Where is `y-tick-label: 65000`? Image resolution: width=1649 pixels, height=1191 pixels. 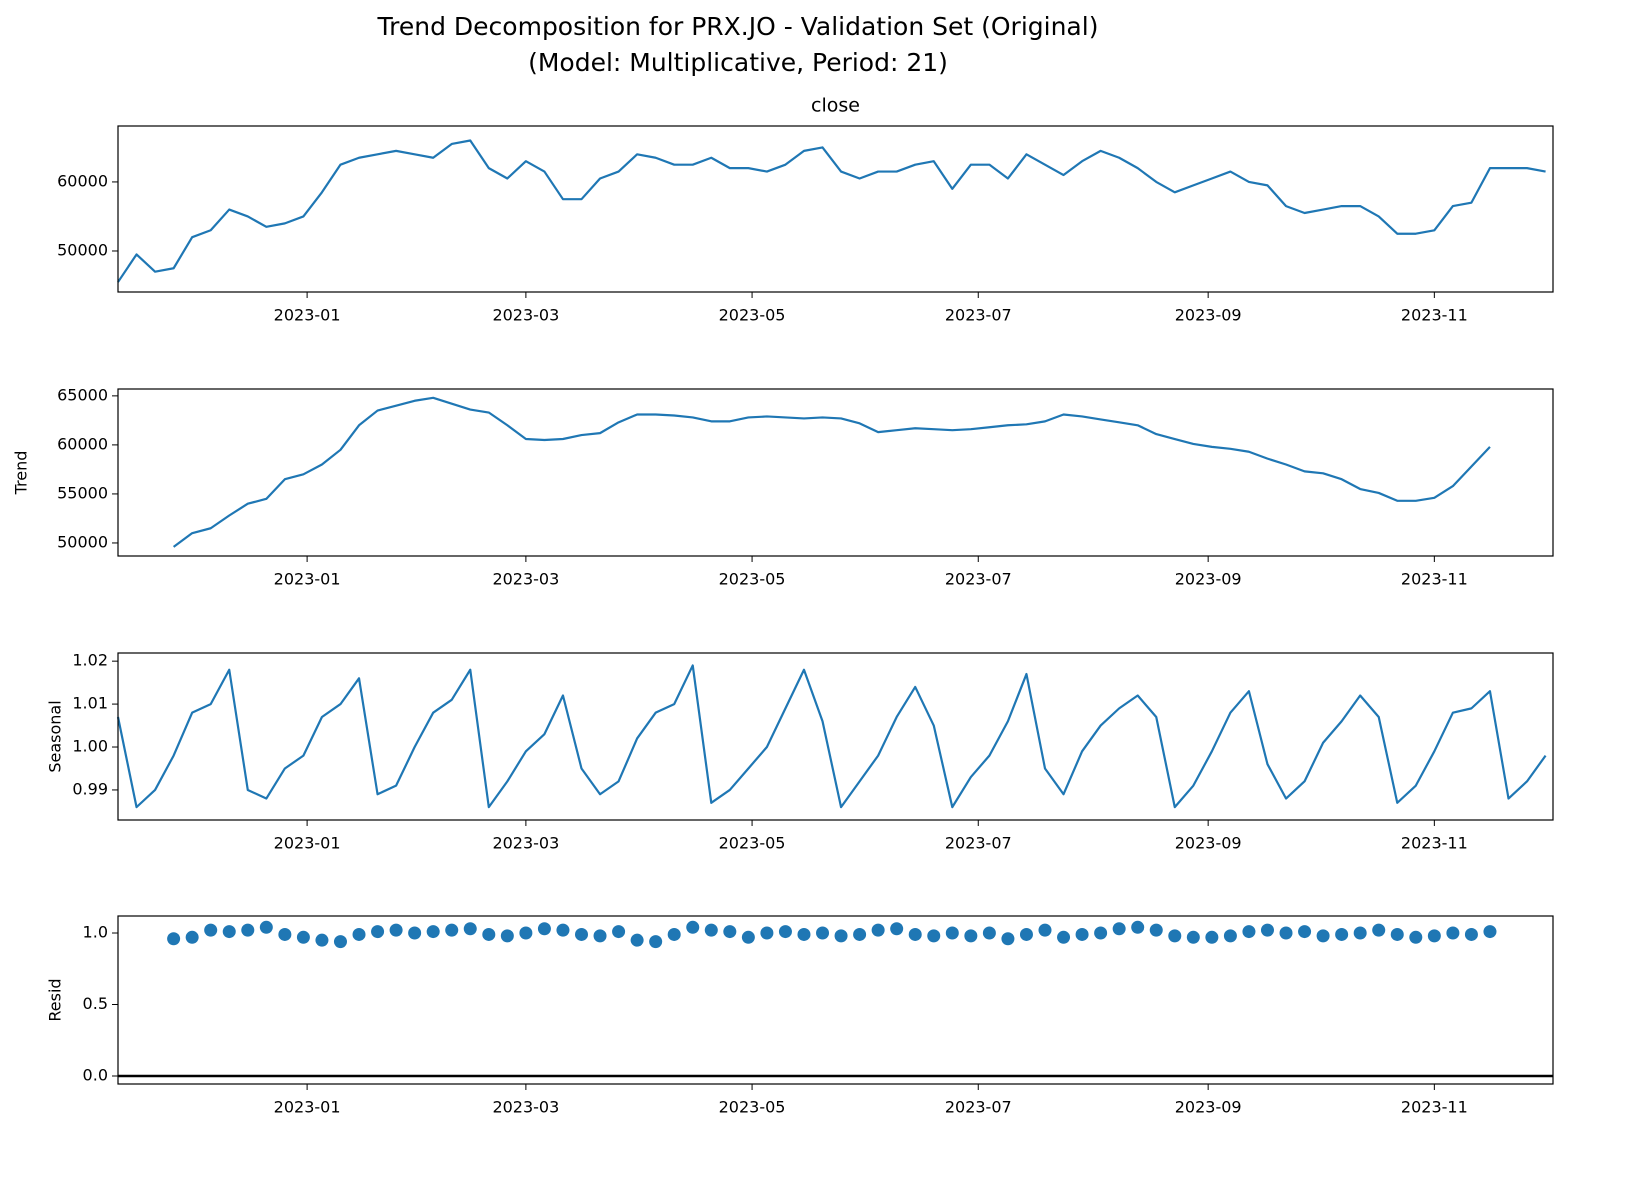 y-tick-label: 65000 is located at coordinates (82, 394).